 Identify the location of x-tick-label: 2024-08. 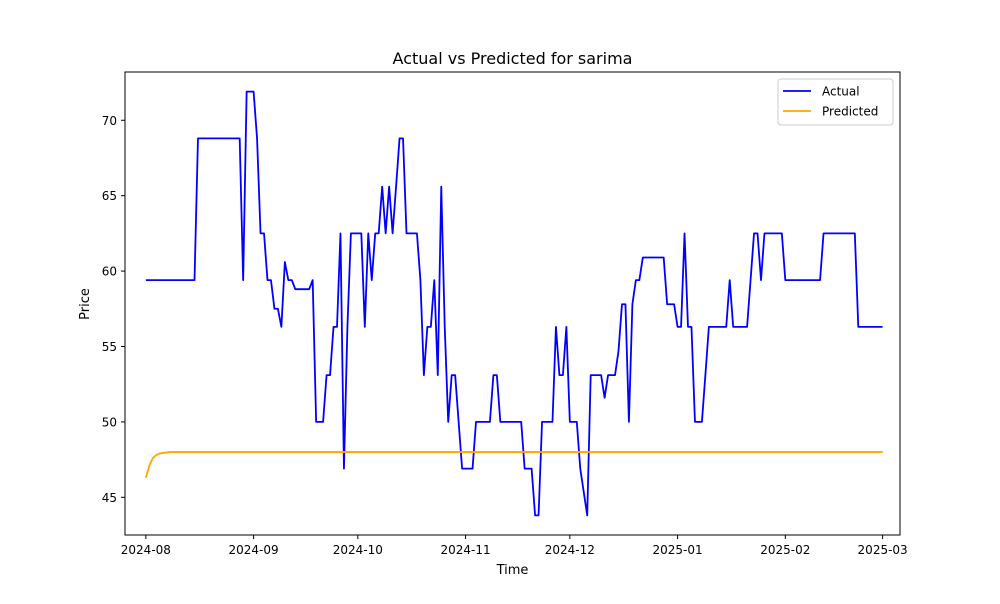
(146, 550).